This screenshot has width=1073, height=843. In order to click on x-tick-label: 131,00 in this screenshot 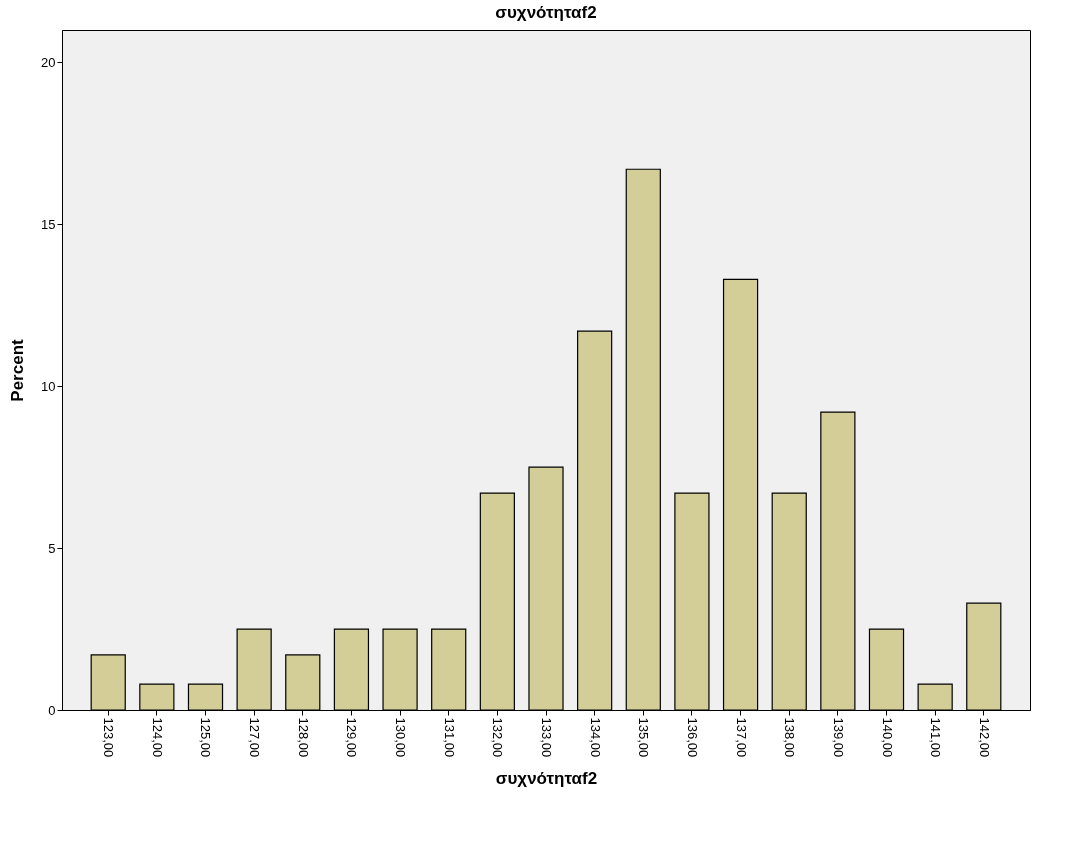, I will do `click(449, 737)`.